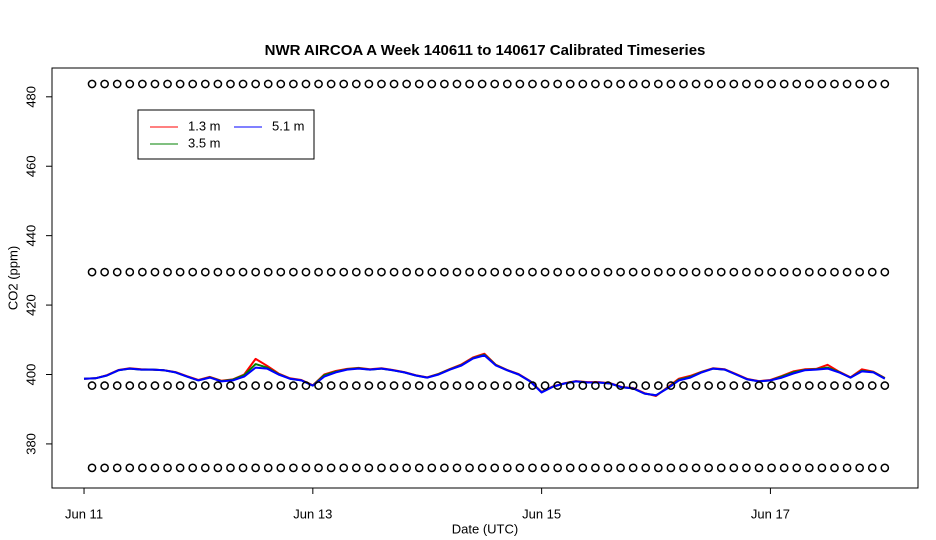  What do you see at coordinates (485, 528) in the screenshot?
I see `x-axis-label: Date (UTC)` at bounding box center [485, 528].